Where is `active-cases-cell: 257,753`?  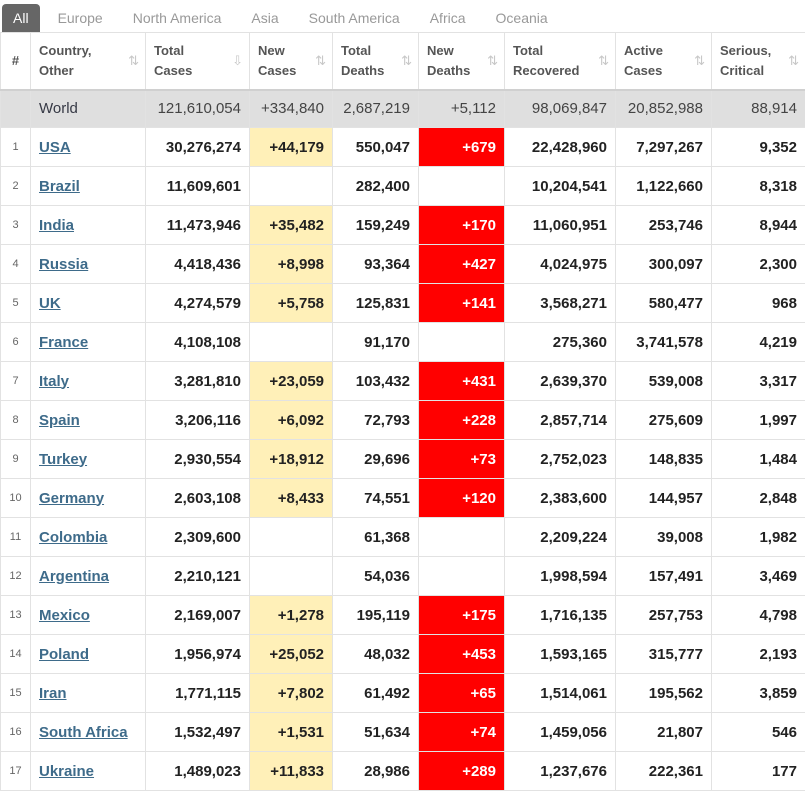
active-cases-cell: 257,753 is located at coordinates (663, 615).